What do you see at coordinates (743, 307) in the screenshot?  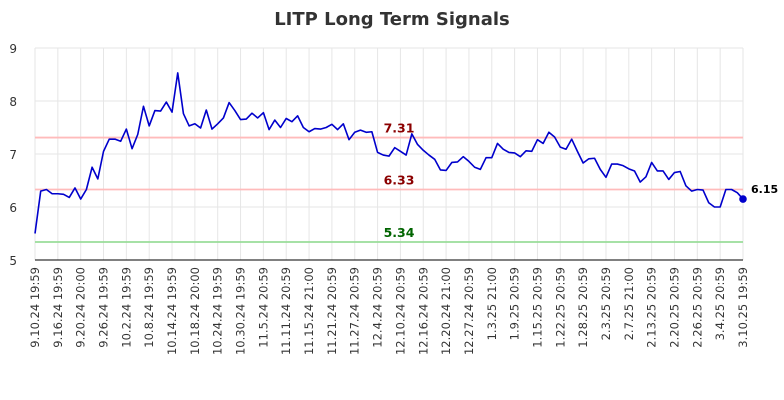 I see `x-tick-label: 3.10.25 19:59` at bounding box center [743, 307].